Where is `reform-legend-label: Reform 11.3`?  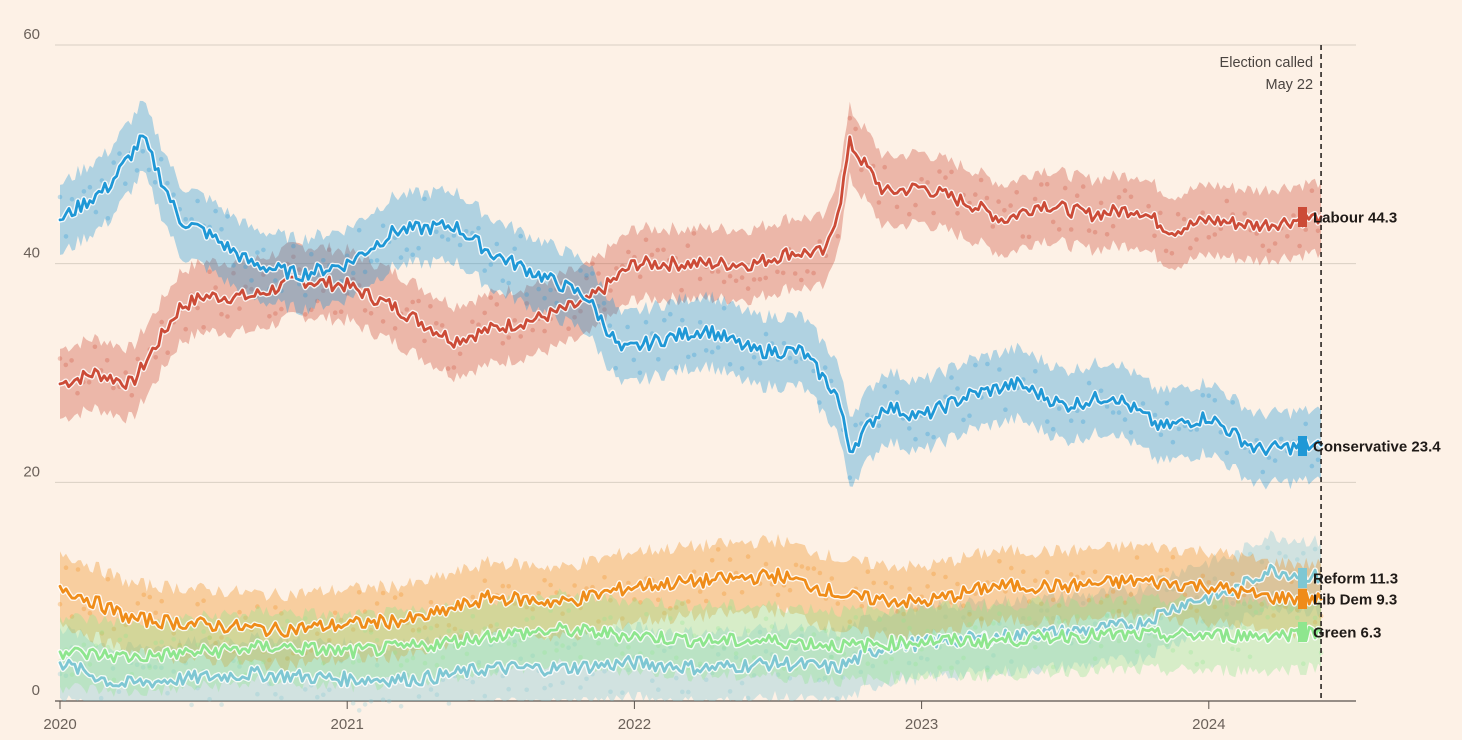
reform-legend-label: Reform 11.3 is located at coordinates (1355, 579).